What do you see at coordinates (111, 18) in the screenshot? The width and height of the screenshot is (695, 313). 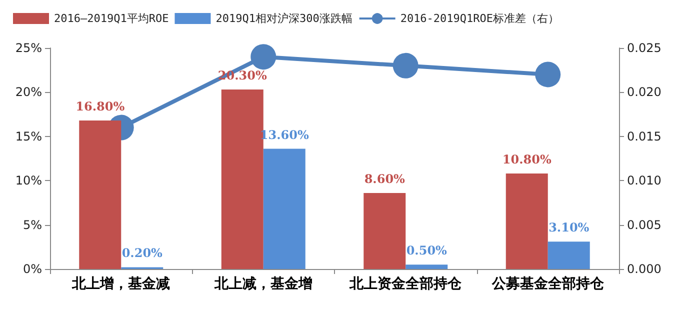 I see `legend-label: 2016—2019Q1平均ROE` at bounding box center [111, 18].